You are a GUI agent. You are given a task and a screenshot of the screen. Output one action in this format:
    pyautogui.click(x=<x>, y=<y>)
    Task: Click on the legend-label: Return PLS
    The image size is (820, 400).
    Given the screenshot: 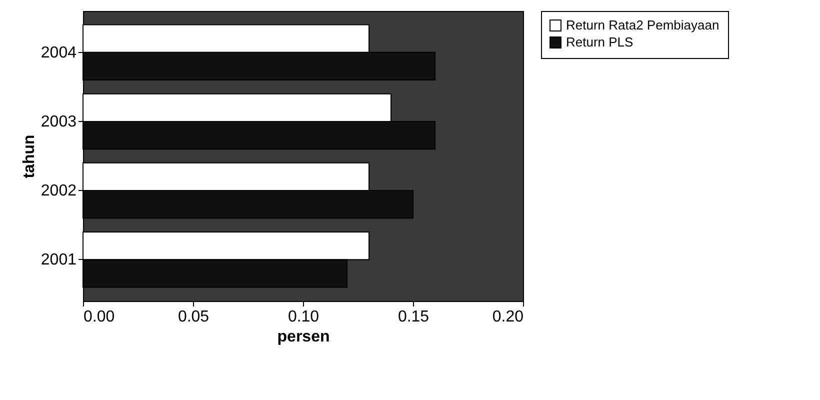 What is the action you would take?
    pyautogui.click(x=600, y=42)
    